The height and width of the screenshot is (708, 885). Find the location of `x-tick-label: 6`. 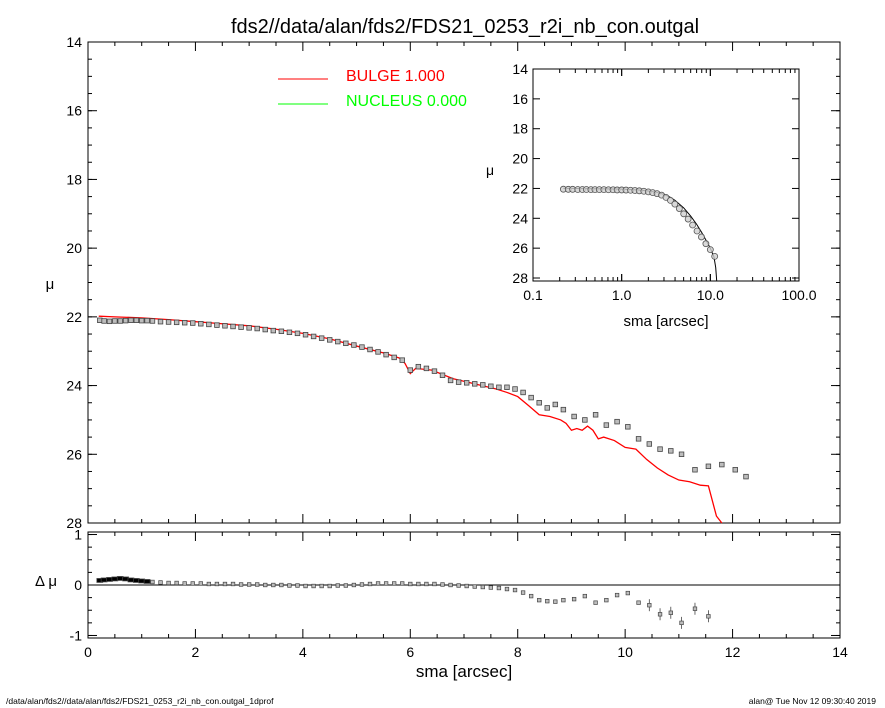

x-tick-label: 6 is located at coordinates (410, 652).